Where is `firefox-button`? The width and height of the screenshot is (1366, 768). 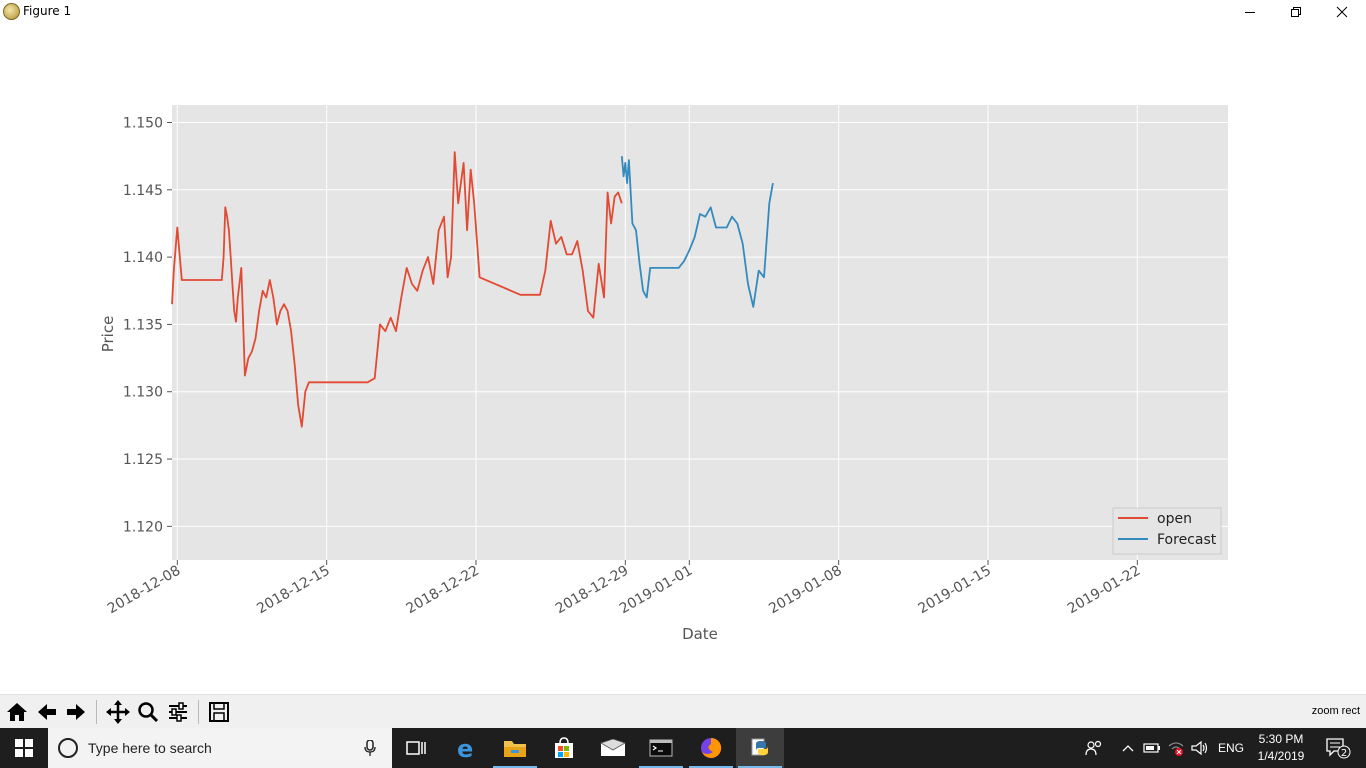
firefox-button is located at coordinates (711, 748).